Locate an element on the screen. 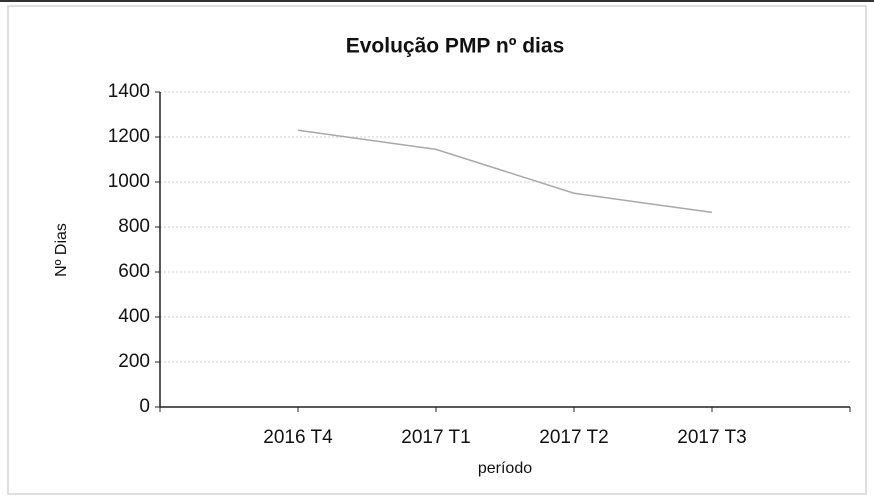  y-tick-label: 200 is located at coordinates (134, 361).